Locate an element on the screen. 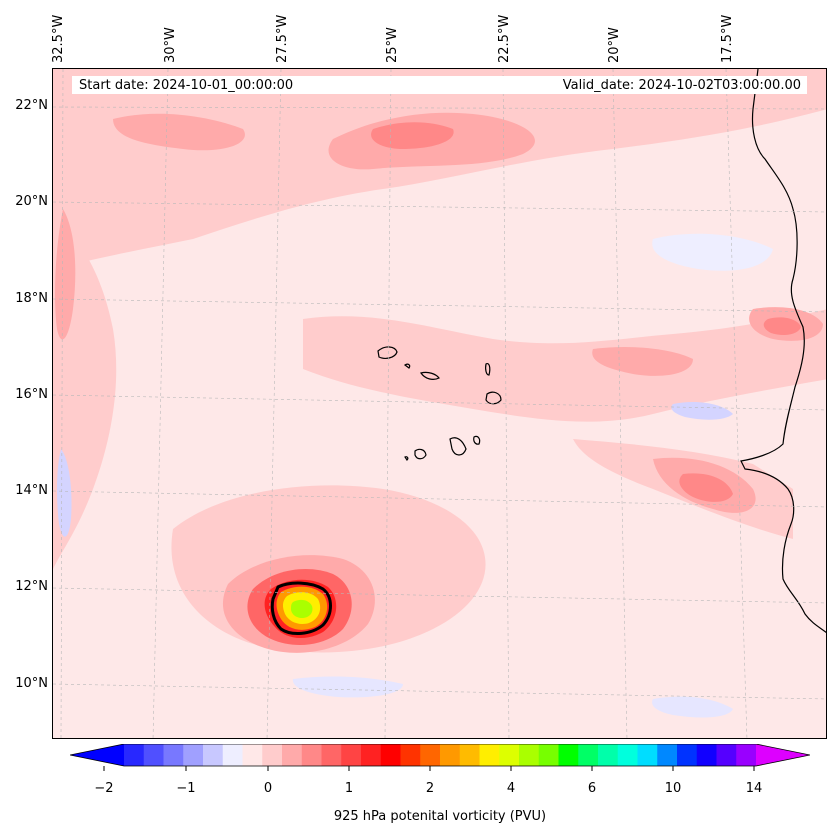  lon-label: 30°W is located at coordinates (170, 45).